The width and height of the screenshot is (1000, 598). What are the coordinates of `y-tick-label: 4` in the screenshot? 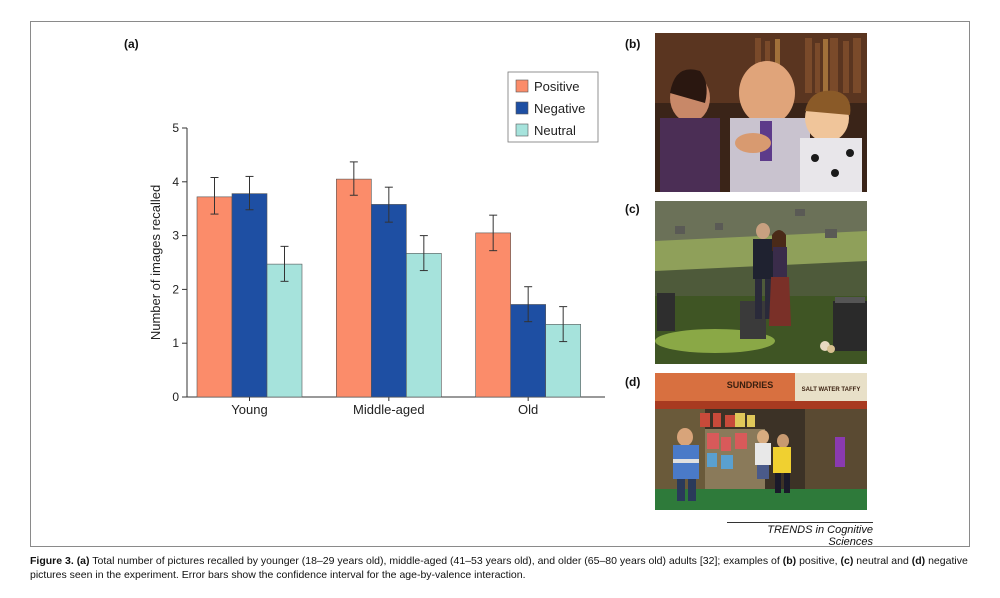 It's located at (175, 182).